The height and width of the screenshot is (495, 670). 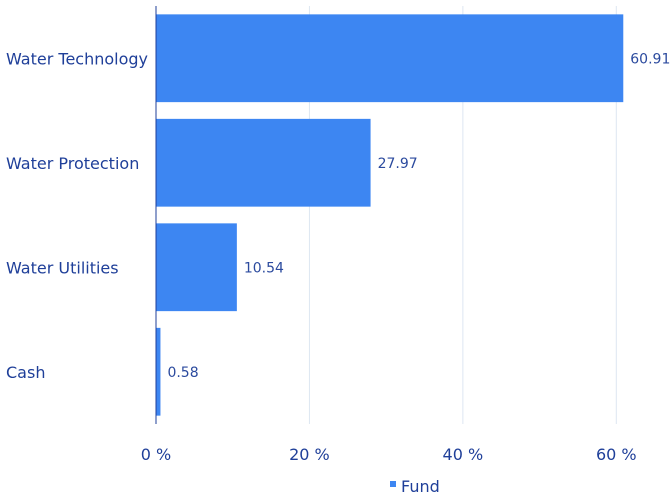 What do you see at coordinates (182, 373) in the screenshot?
I see `value-label-cash: 0.58` at bounding box center [182, 373].